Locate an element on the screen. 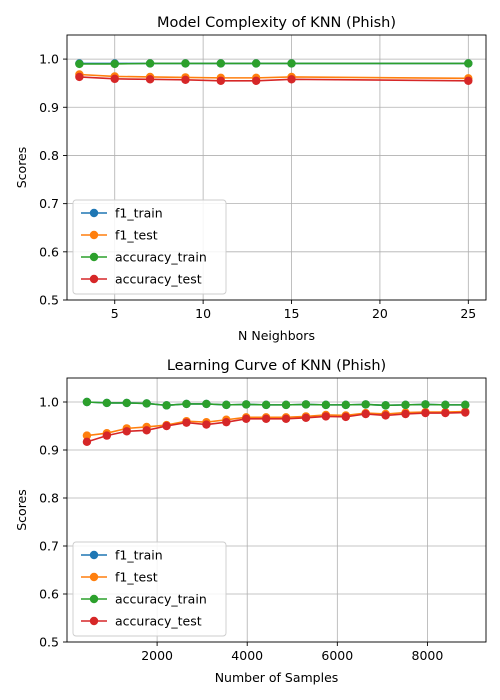  x-tick-label: 20 is located at coordinates (380, 313).